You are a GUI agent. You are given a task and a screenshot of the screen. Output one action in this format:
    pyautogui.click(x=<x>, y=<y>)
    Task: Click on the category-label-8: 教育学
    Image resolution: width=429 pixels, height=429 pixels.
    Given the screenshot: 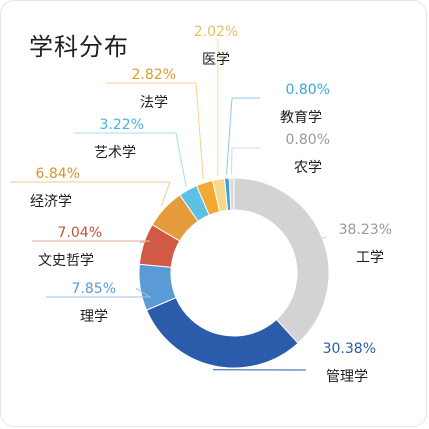 What is the action you would take?
    pyautogui.click(x=301, y=118)
    